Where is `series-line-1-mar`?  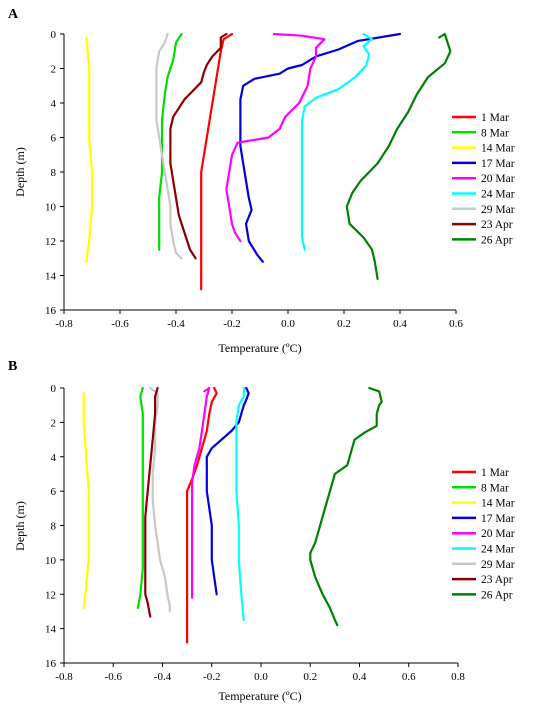
series-line-1-mar is located at coordinates (217, 161).